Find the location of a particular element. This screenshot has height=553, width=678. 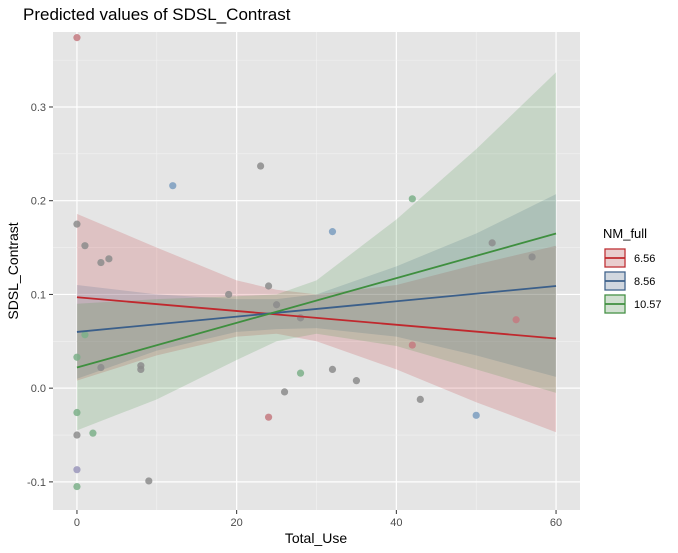

y-tick-label: 0.0 is located at coordinates (38, 389).